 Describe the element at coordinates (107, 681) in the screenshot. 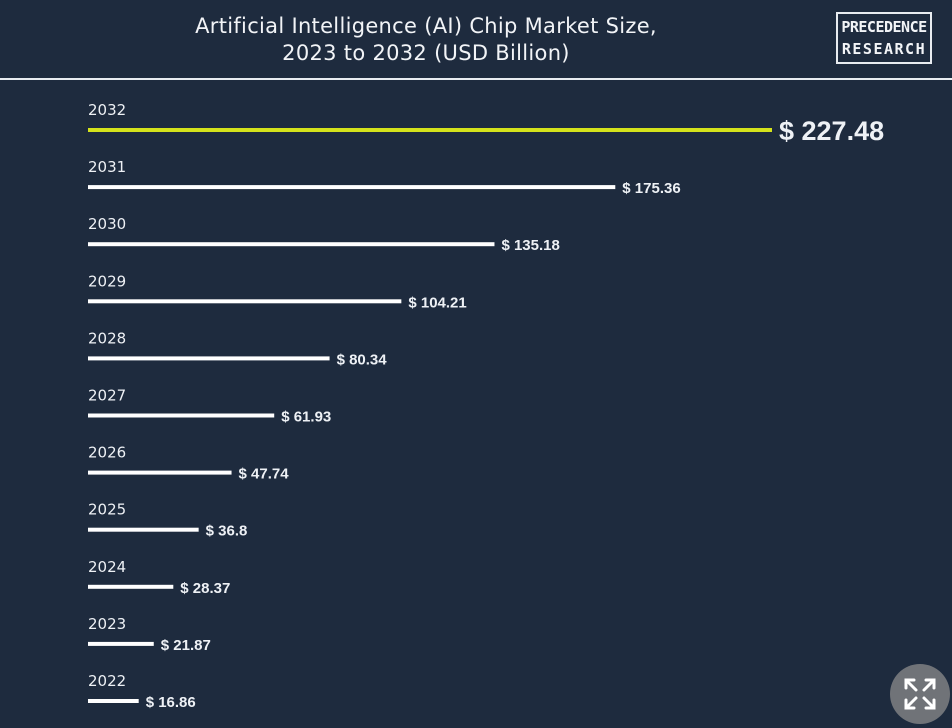

I see `year-label: 2022` at that location.